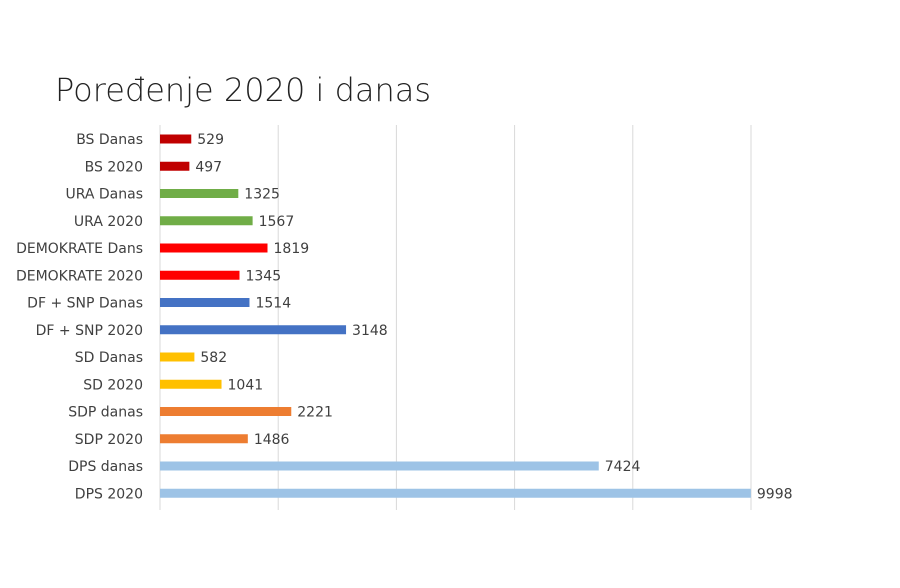  I want to click on y-tick-label: SD 2020, so click(113, 385).